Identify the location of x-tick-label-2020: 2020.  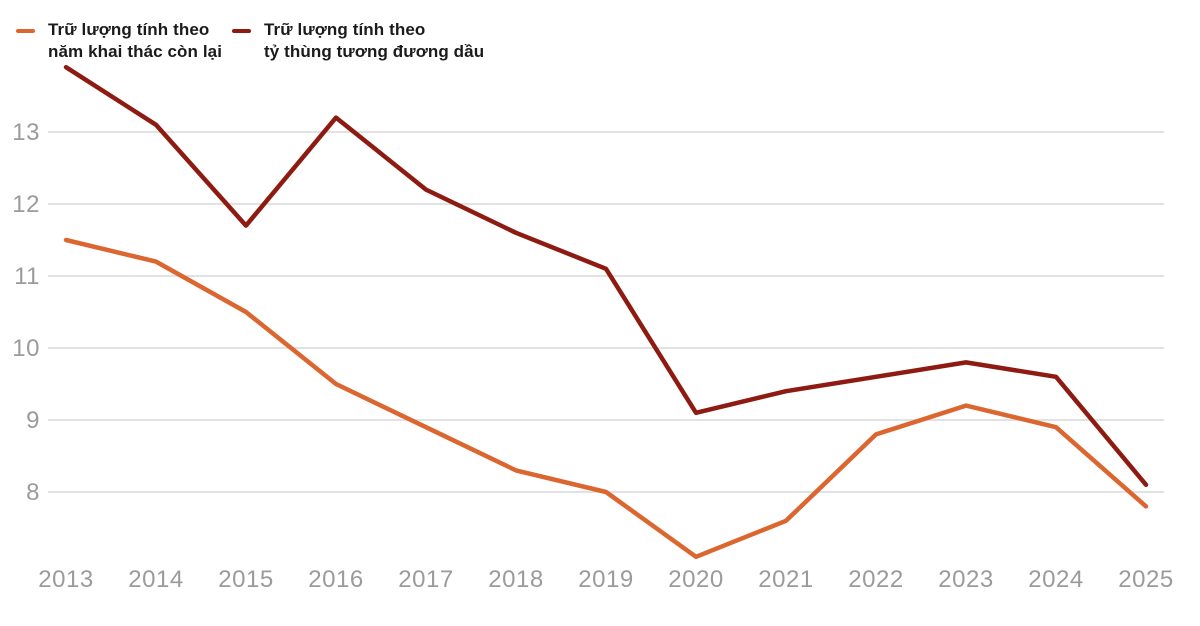
(695, 579).